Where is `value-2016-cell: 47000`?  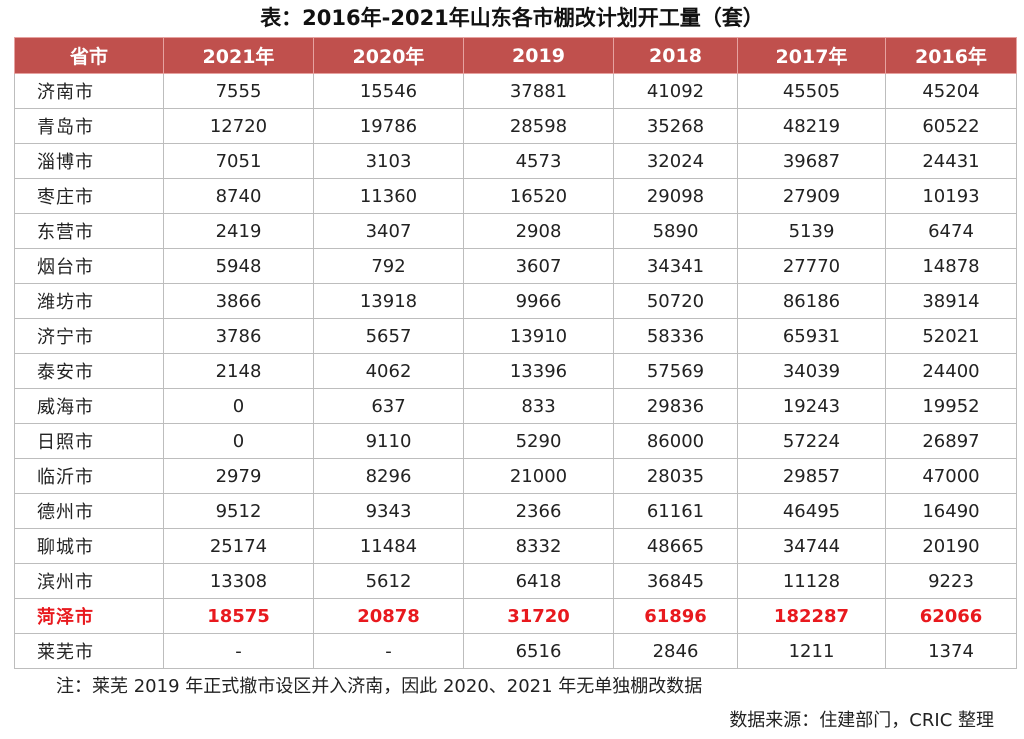 value-2016-cell: 47000 is located at coordinates (951, 476).